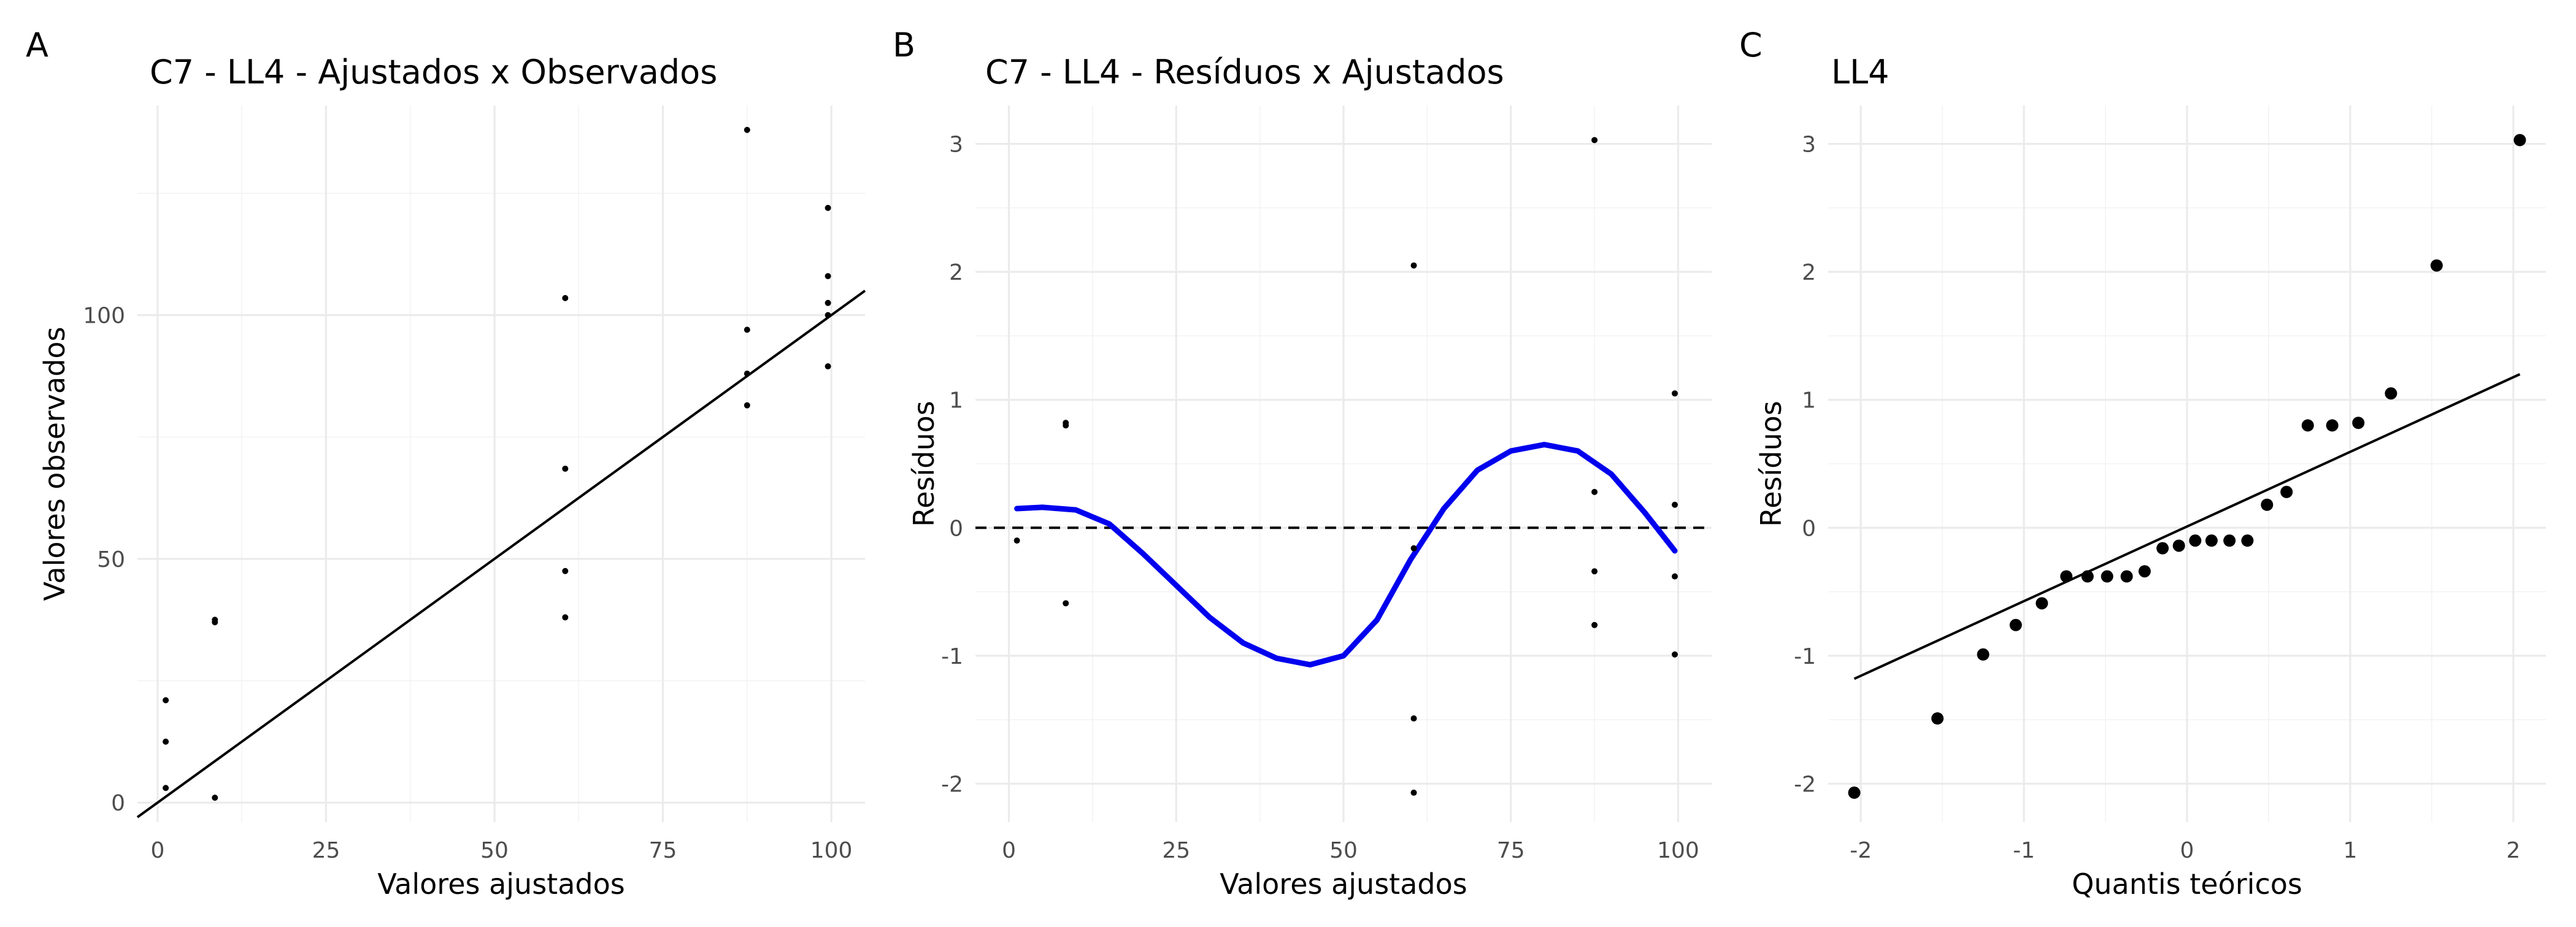  I want to click on panel-tag: C, so click(1751, 45).